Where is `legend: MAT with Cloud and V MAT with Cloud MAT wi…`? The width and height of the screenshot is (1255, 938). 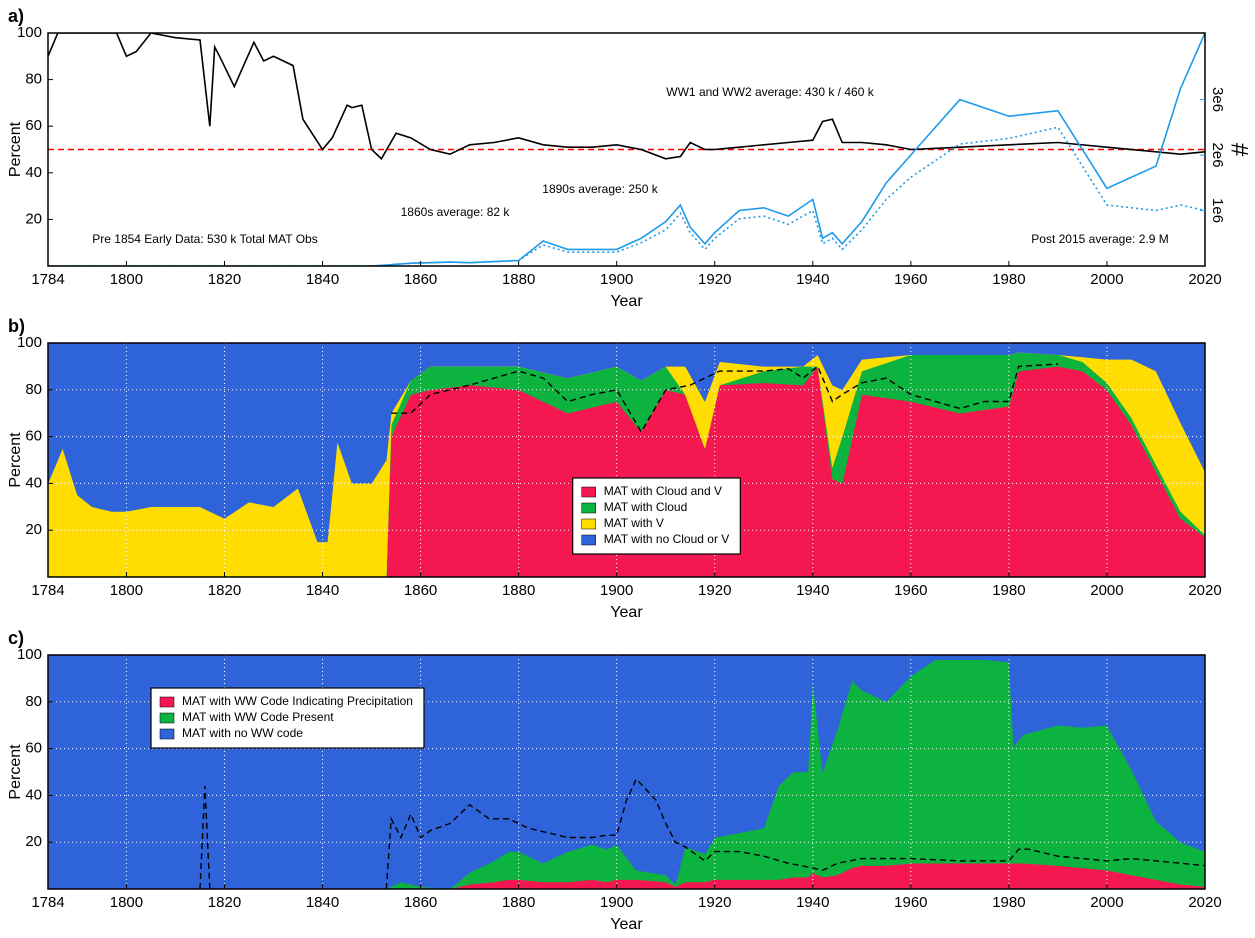 legend: MAT with Cloud and V MAT with Cloud MAT wi… is located at coordinates (656, 516).